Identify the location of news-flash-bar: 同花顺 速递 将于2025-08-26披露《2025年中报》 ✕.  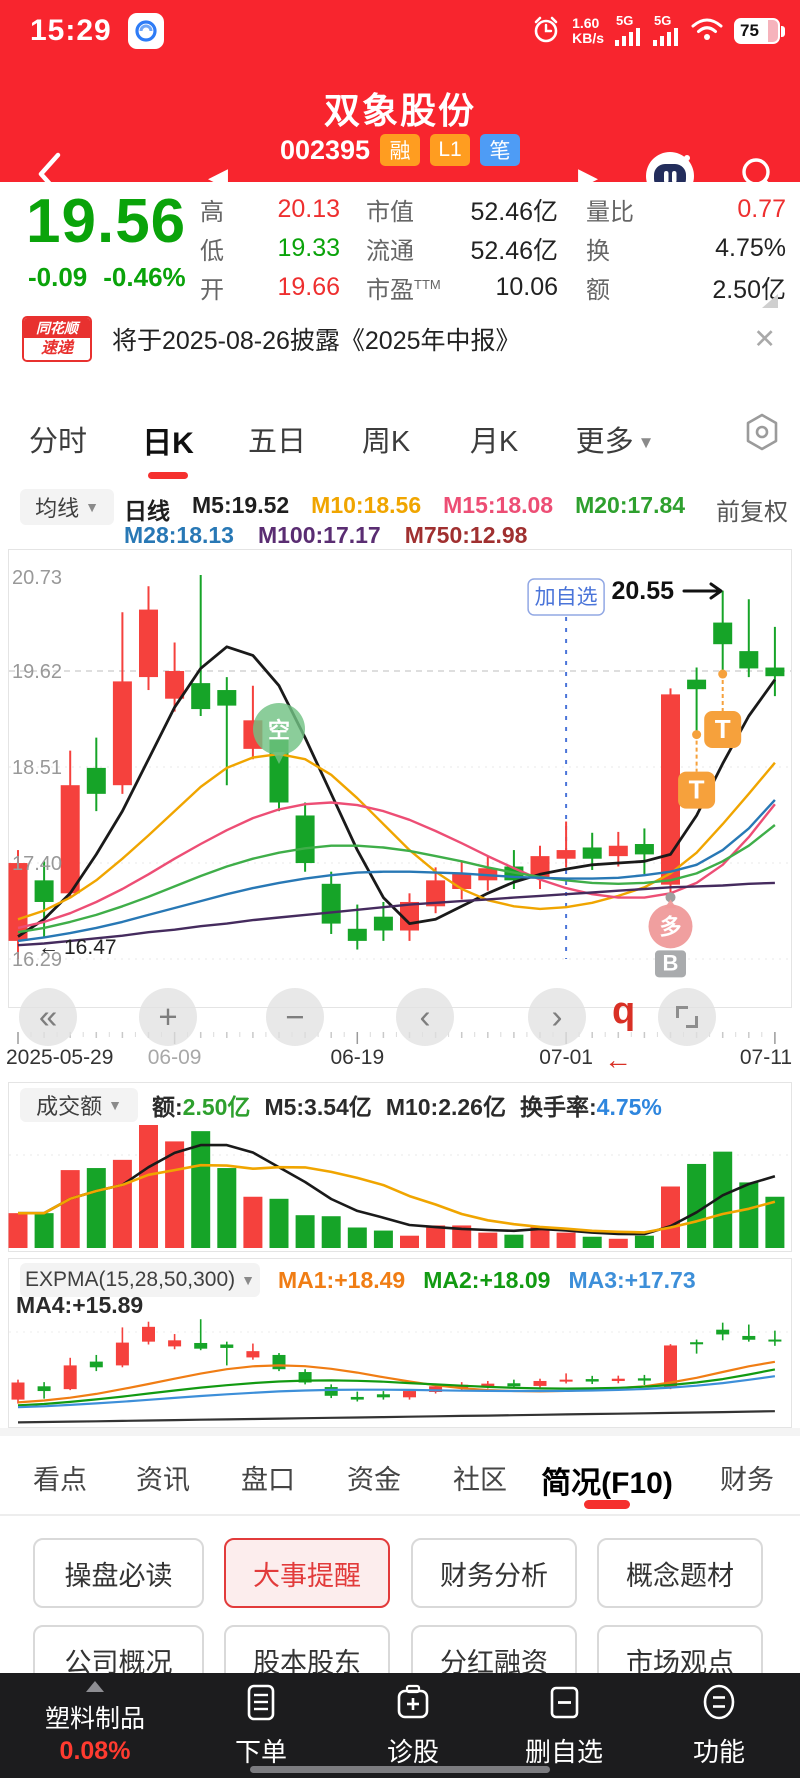
(400, 340).